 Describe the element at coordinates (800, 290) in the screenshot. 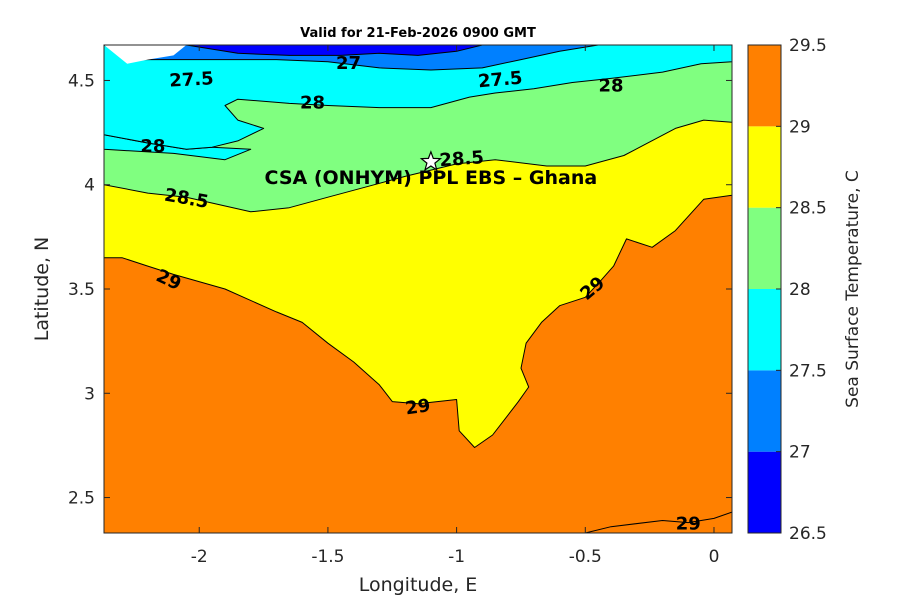

I see `colorbar-tick-label: 28` at that location.